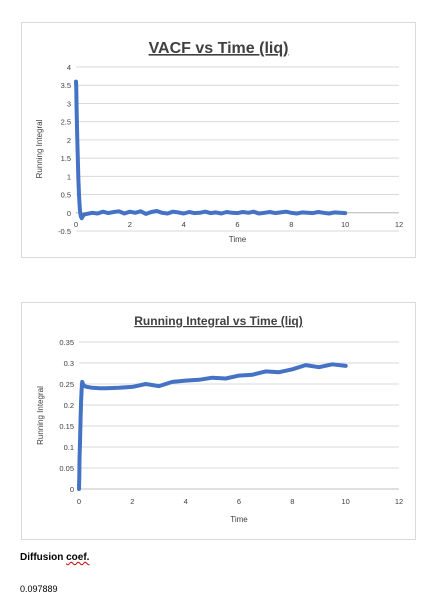 Image resolution: width=441 pixels, height=600 pixels. I want to click on chart-title: Running Integral vs Time (liq), so click(218, 321).